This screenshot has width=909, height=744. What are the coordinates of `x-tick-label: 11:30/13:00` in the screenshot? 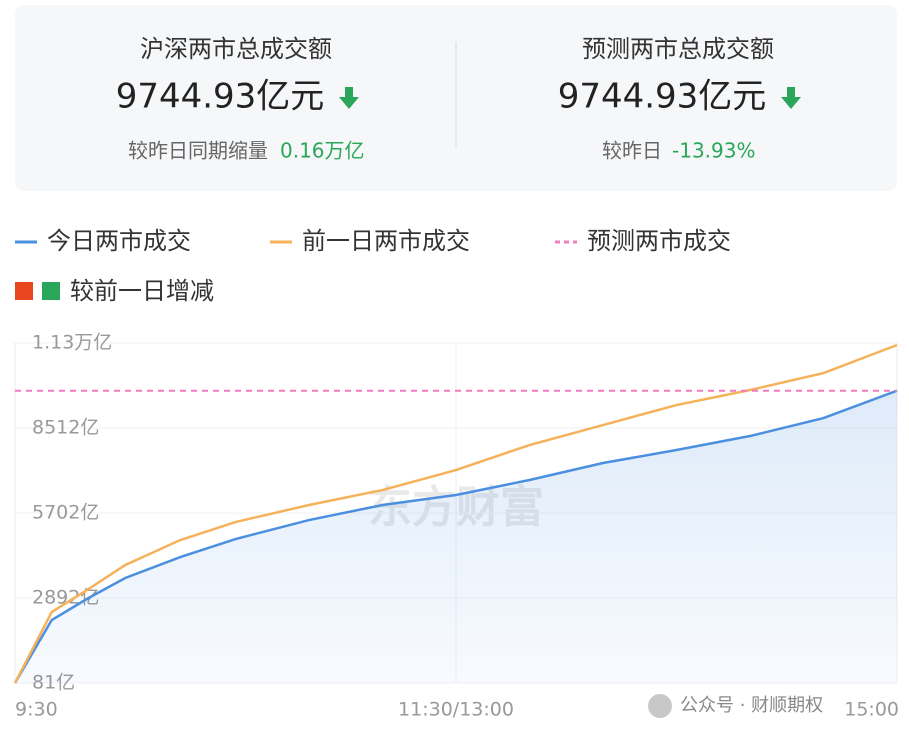 It's located at (456, 710).